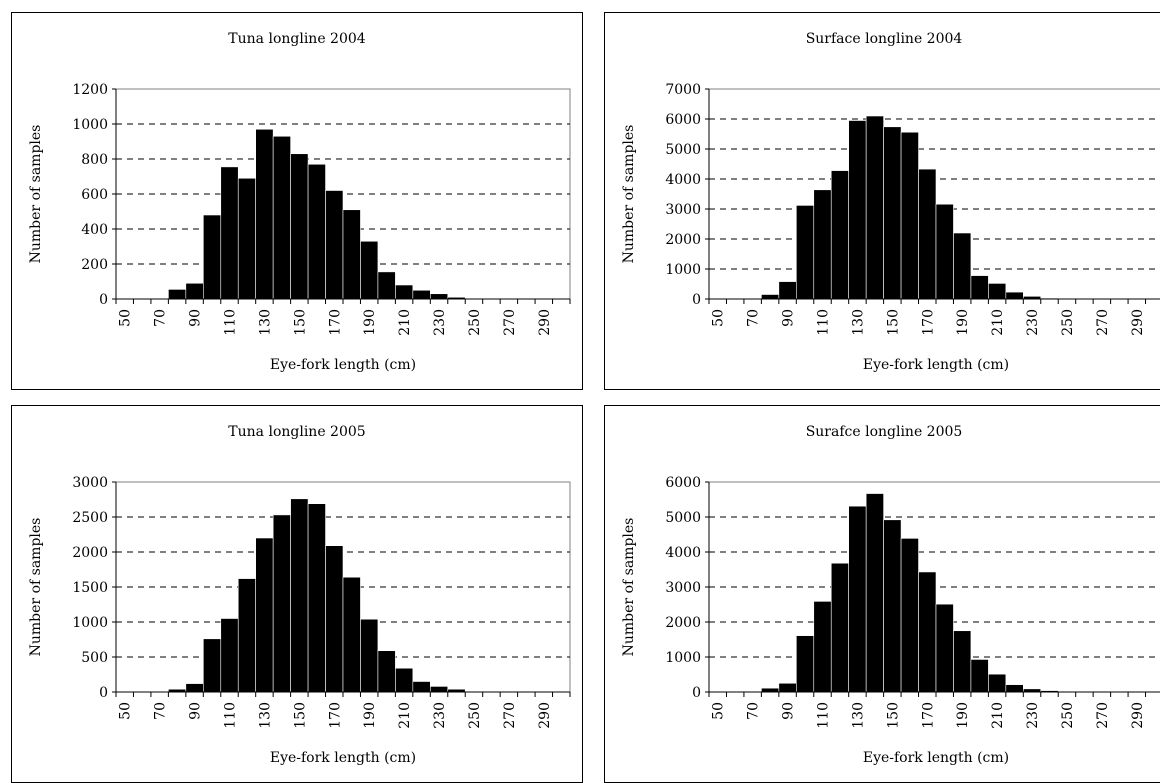  I want to click on y-tick-label: 400, so click(94, 230).